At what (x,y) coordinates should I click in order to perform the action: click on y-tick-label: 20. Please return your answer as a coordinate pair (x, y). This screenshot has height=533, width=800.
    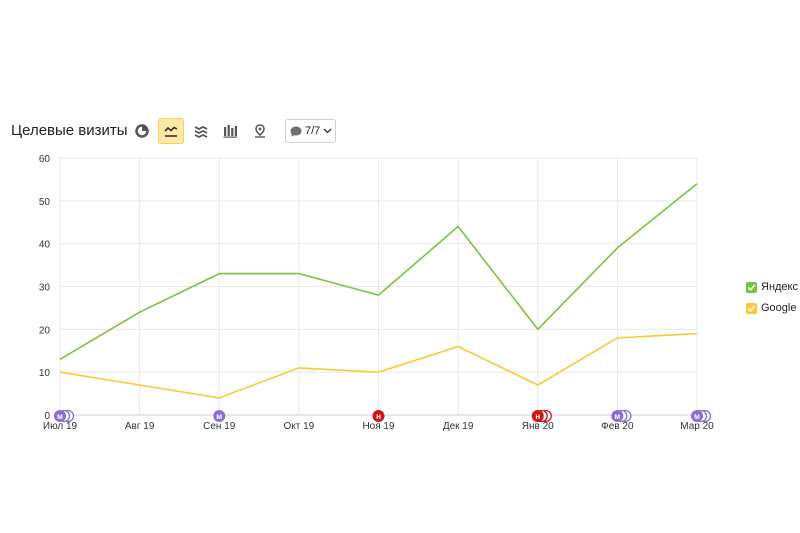
    Looking at the image, I should click on (45, 330).